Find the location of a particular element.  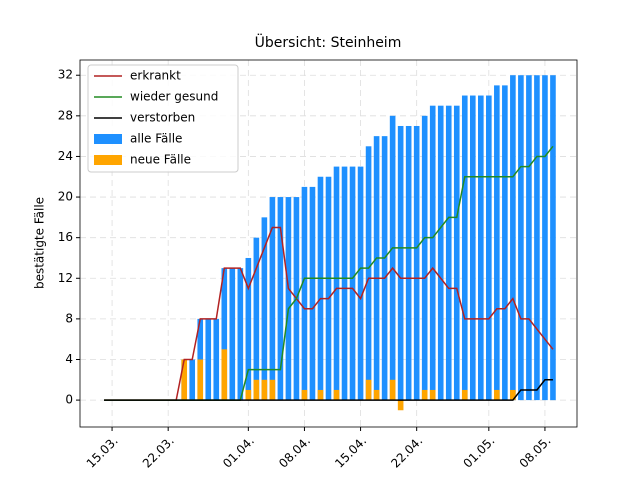

line is located at coordinates (328, 390).